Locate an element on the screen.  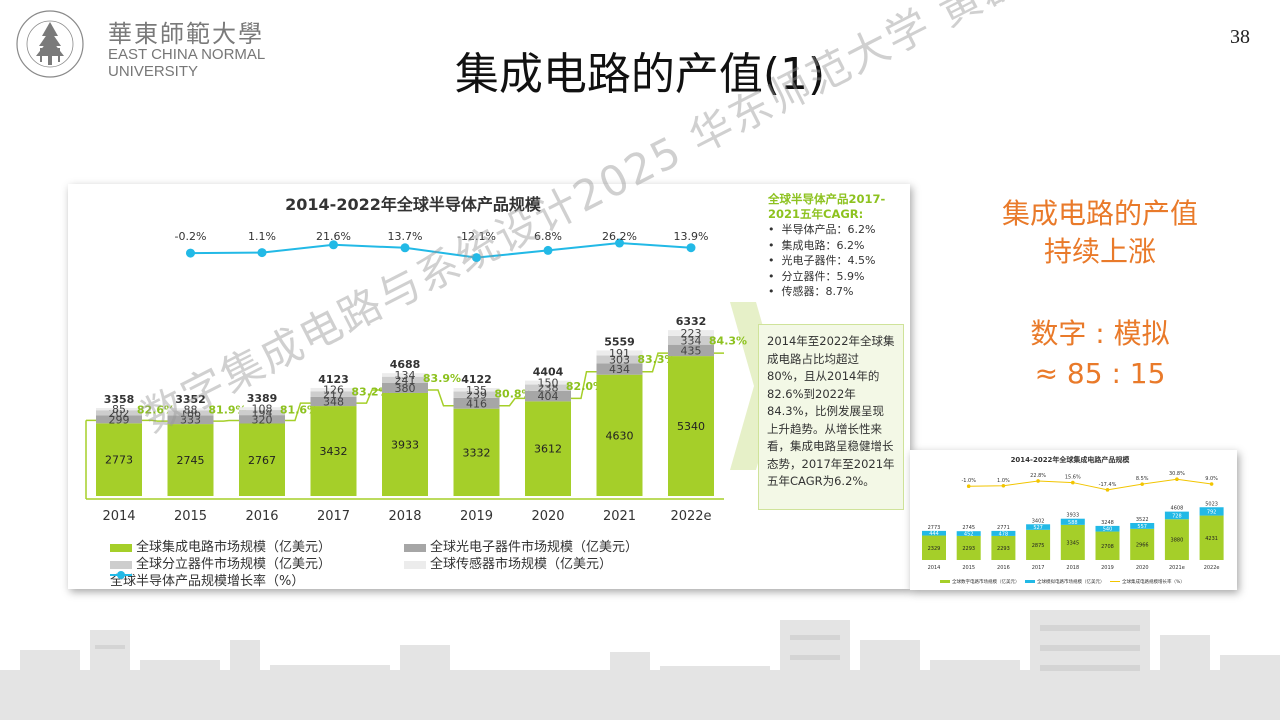
legend-label: 全球光电子器件市场规模（亿美元） is located at coordinates (534, 547).